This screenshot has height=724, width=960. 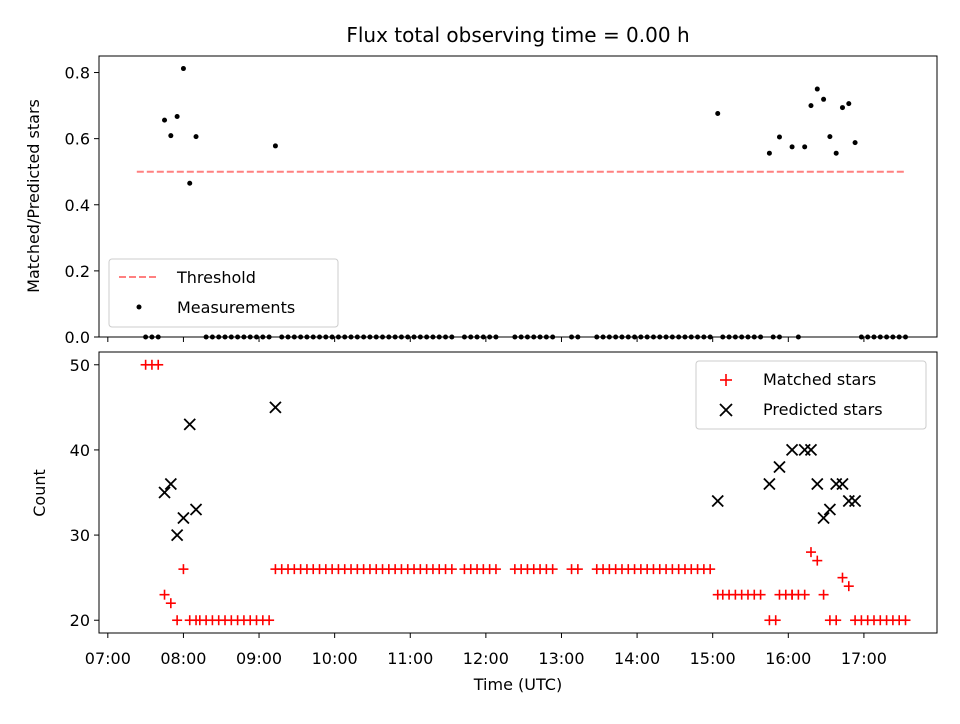 What do you see at coordinates (80, 450) in the screenshot?
I see `y-tick-label: 40` at bounding box center [80, 450].